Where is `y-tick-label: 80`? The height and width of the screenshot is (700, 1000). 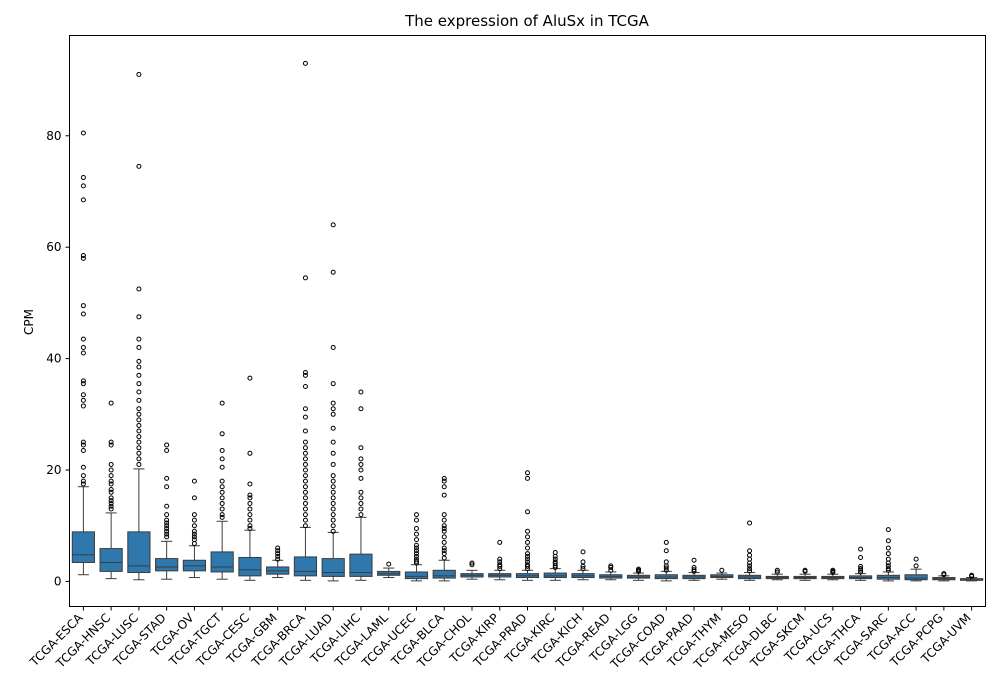 y-tick-label: 80 is located at coordinates (53, 136).